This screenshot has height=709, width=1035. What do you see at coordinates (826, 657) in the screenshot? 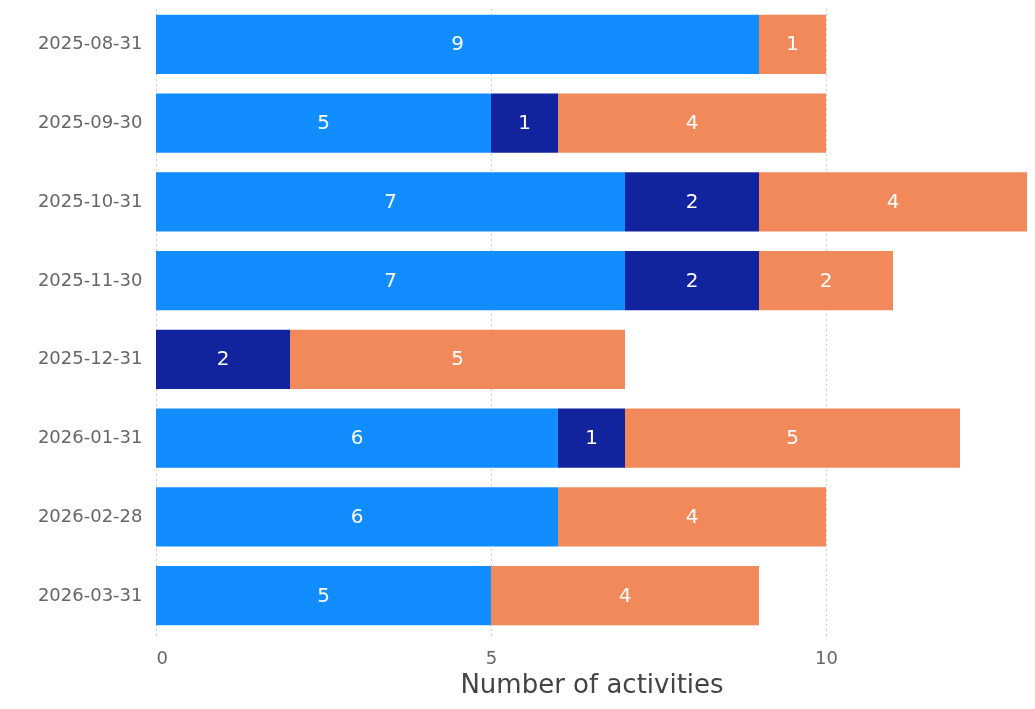
I see `x-tick-label: 10` at bounding box center [826, 657].